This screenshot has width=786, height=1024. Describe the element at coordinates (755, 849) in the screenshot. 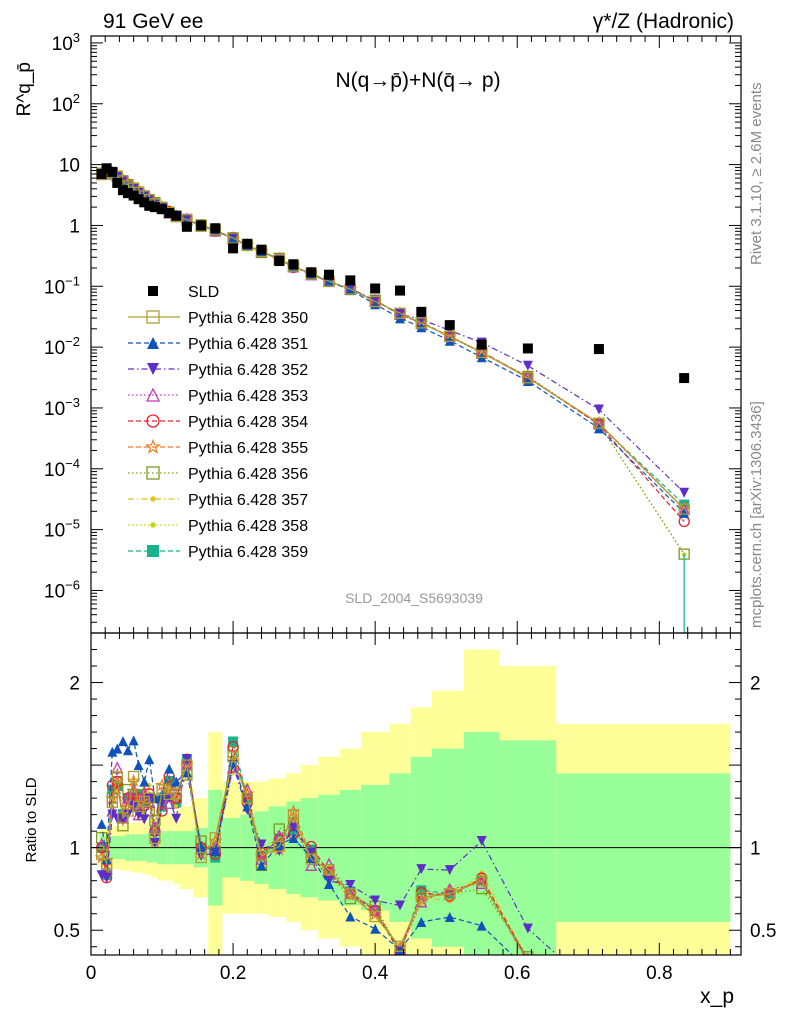

I see `ratio-y-tick-label-right: 1` at that location.